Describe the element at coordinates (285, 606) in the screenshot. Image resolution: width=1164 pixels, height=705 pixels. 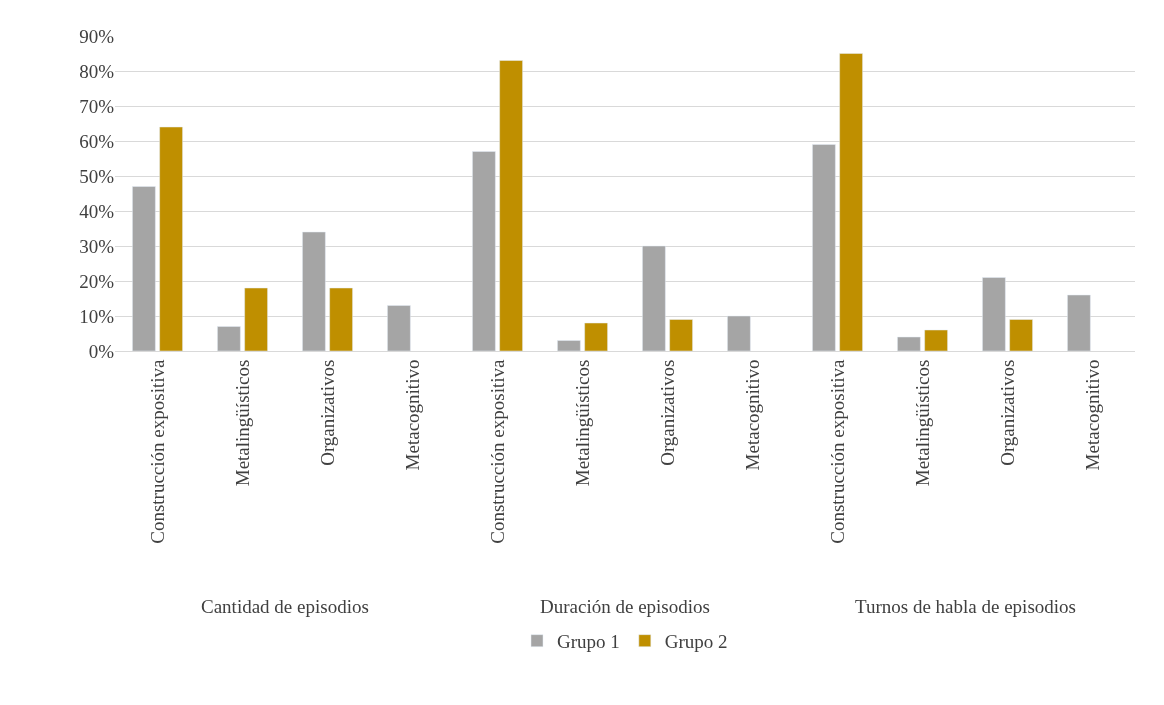
I see `text: Cantidad de episodios` at that location.